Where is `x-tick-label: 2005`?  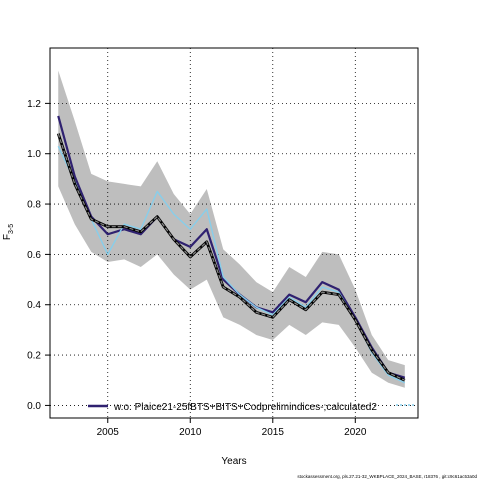
x-tick-label: 2005 is located at coordinates (108, 432).